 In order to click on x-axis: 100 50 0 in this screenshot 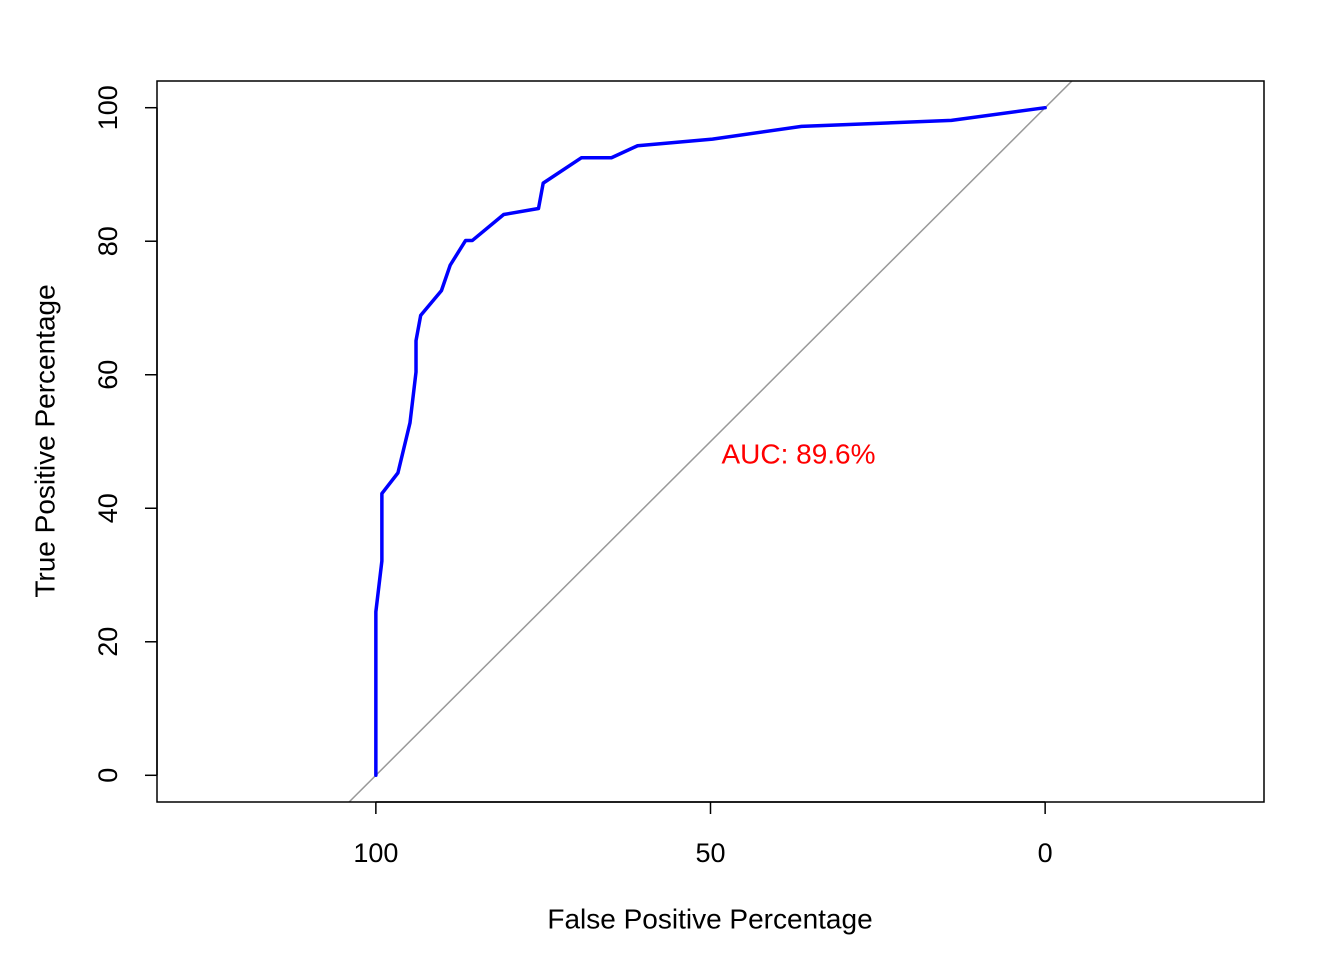, I will do `click(703, 834)`.